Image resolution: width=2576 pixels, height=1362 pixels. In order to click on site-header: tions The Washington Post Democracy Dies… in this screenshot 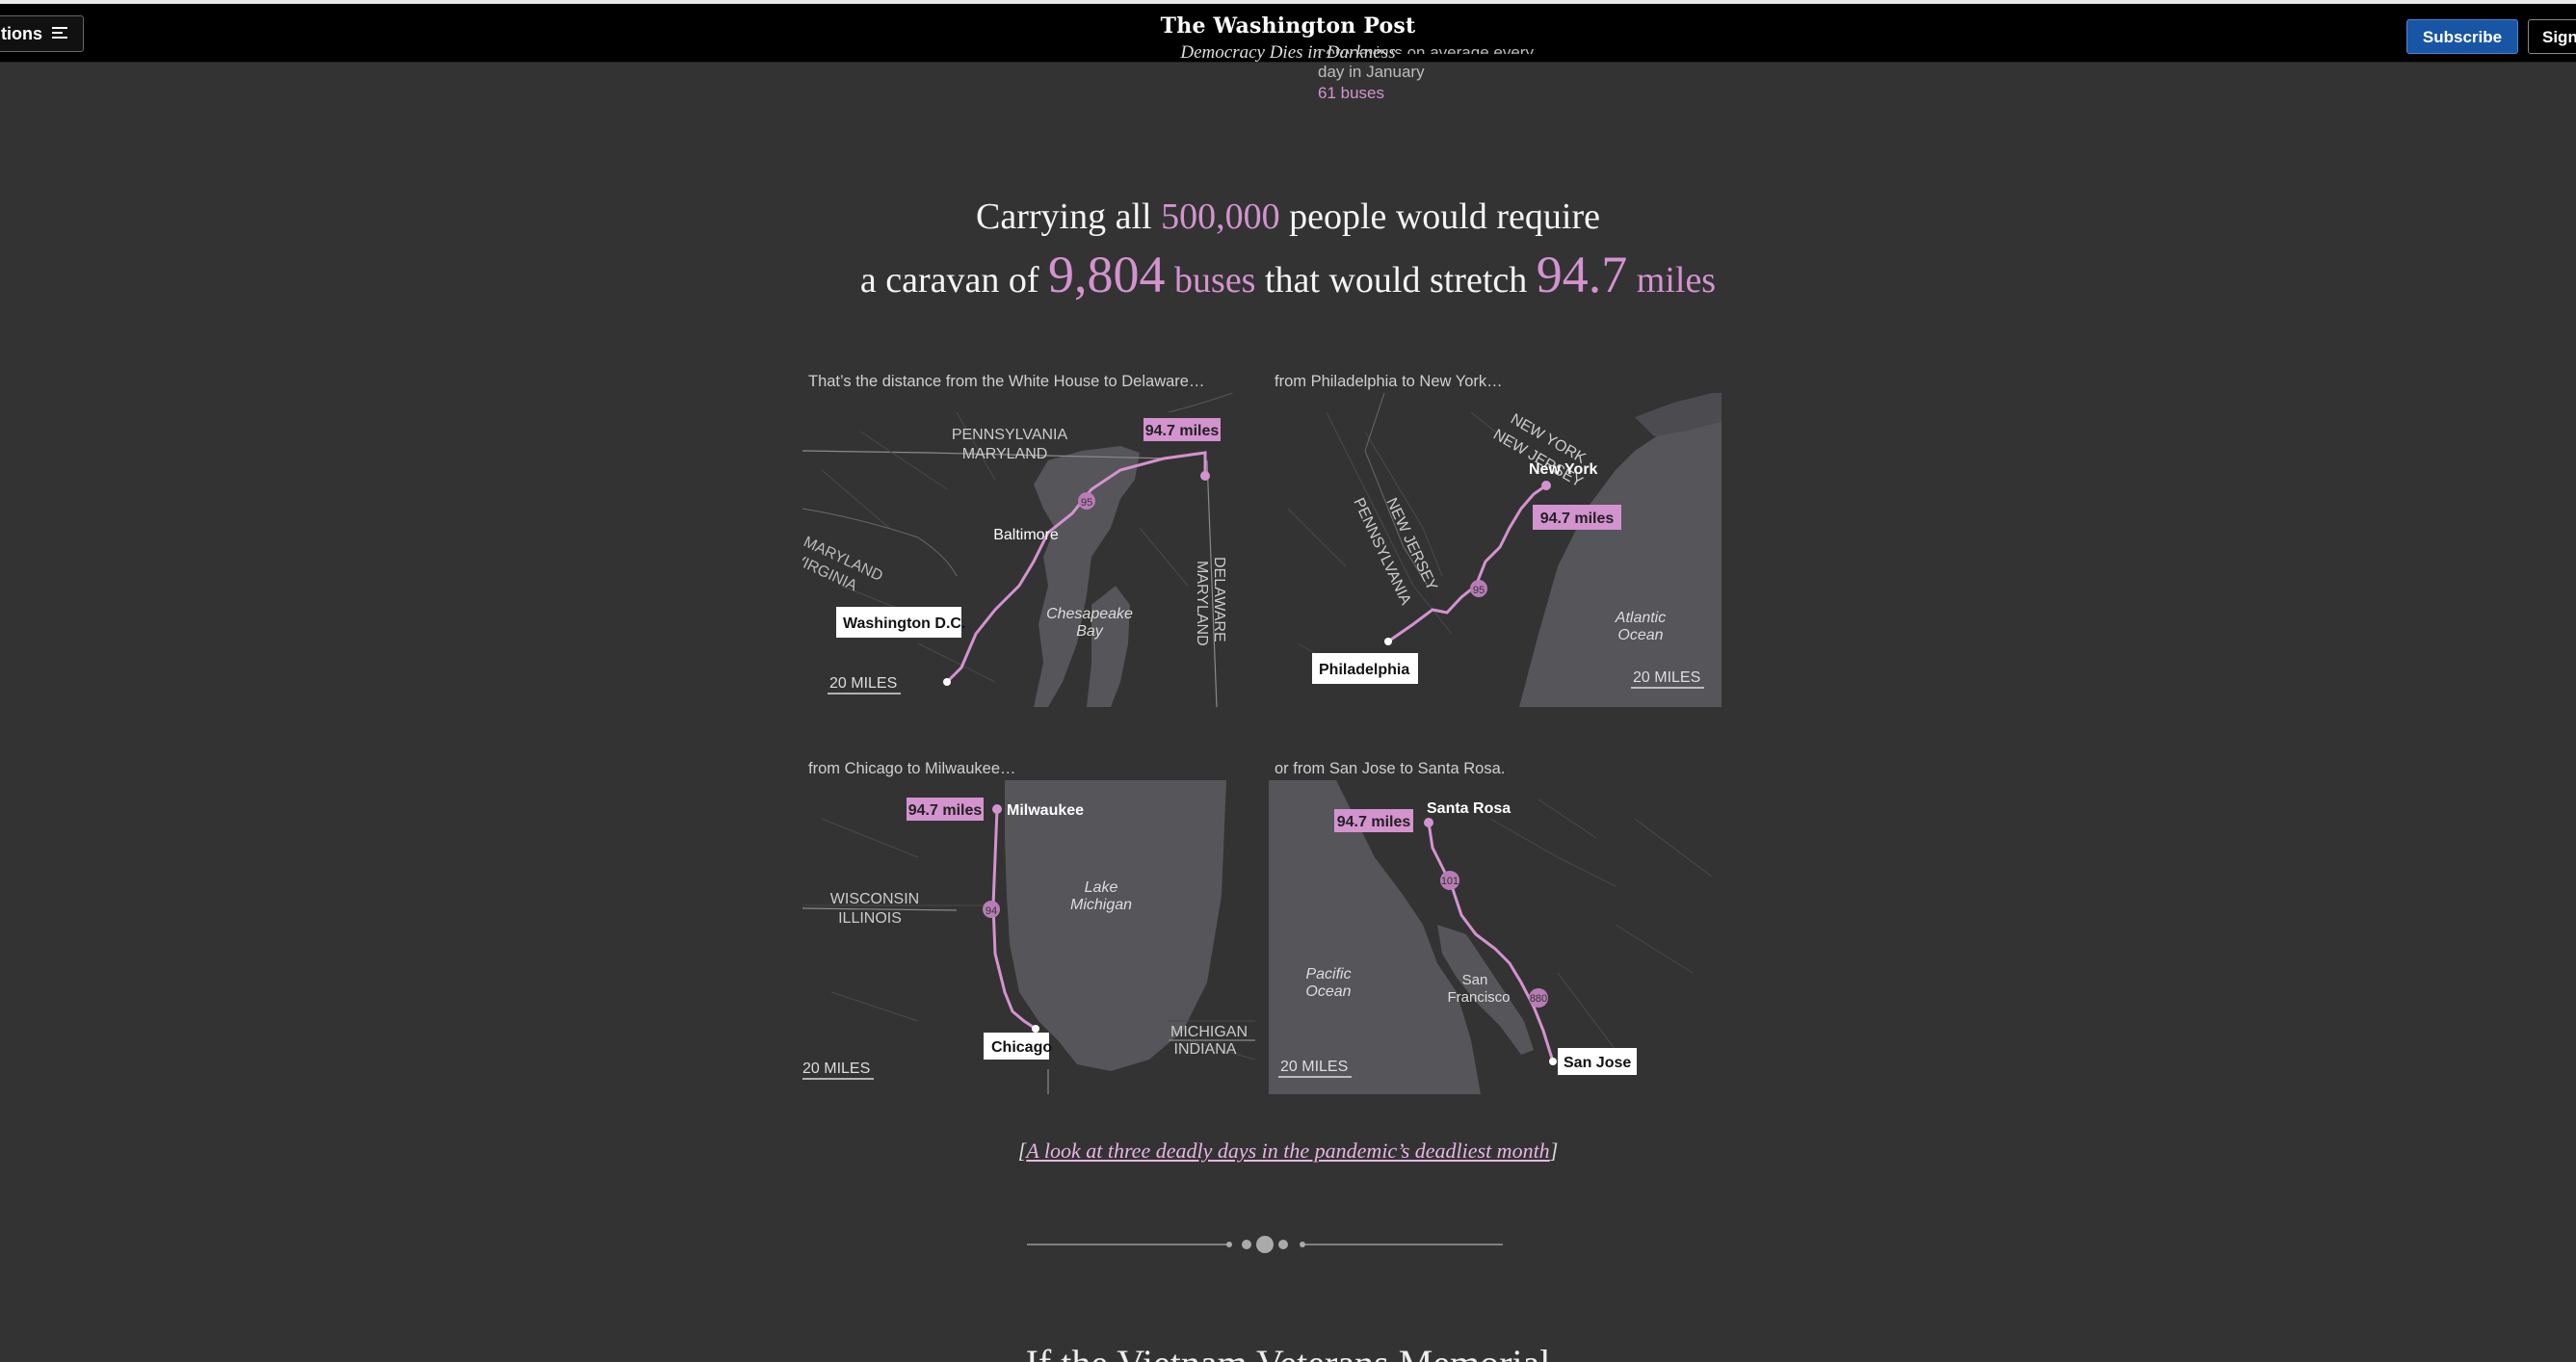, I will do `click(1288, 33)`.